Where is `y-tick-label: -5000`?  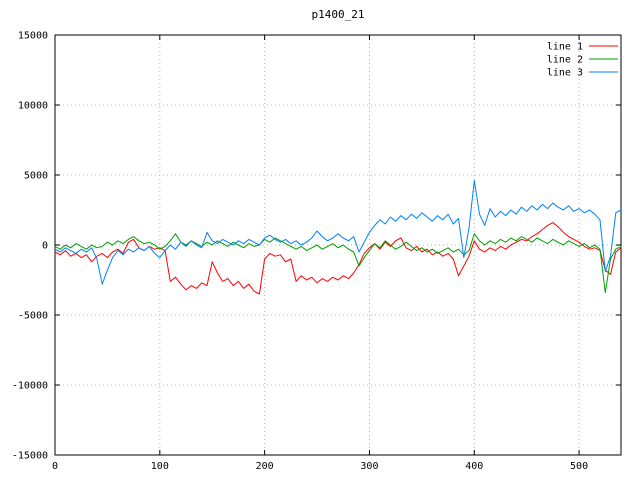 y-tick-label: -5000 is located at coordinates (33, 316).